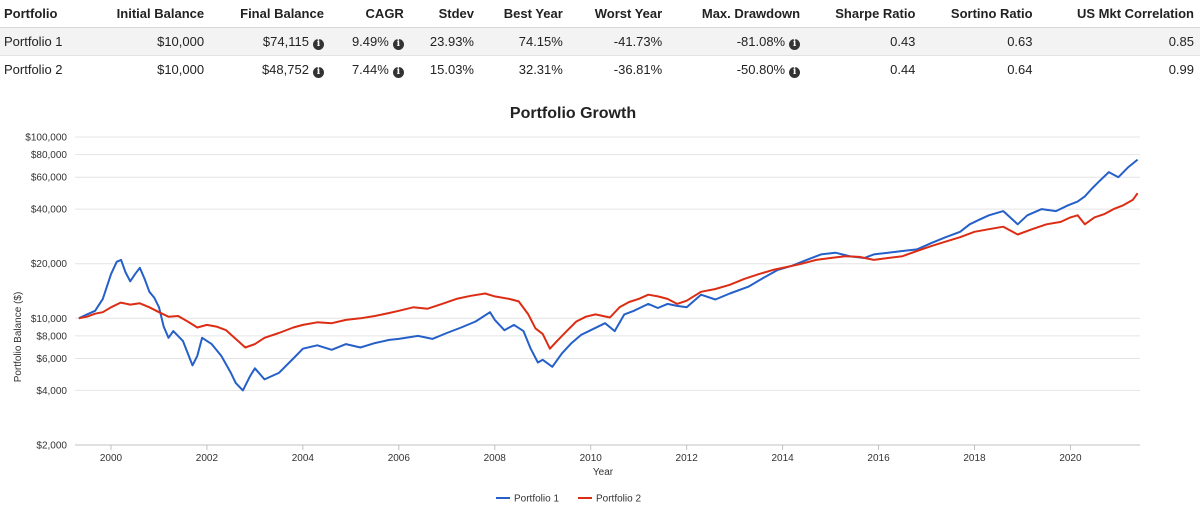 The width and height of the screenshot is (1200, 510). I want to click on header-final-balance: Final Balance, so click(270, 14).